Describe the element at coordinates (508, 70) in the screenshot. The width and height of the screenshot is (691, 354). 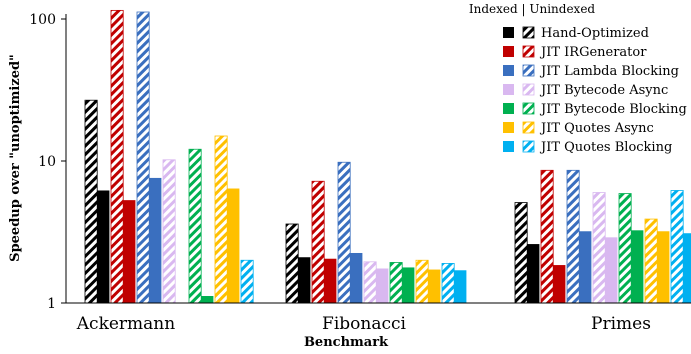
I see `legend-swatch-indexed-jit-lambda-blocking` at that location.